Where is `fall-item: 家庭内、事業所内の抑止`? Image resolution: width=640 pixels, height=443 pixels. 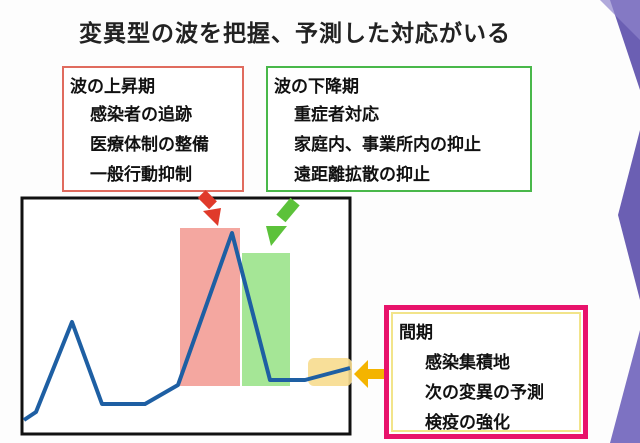 fall-item: 家庭内、事業所内の抑止 is located at coordinates (387, 145).